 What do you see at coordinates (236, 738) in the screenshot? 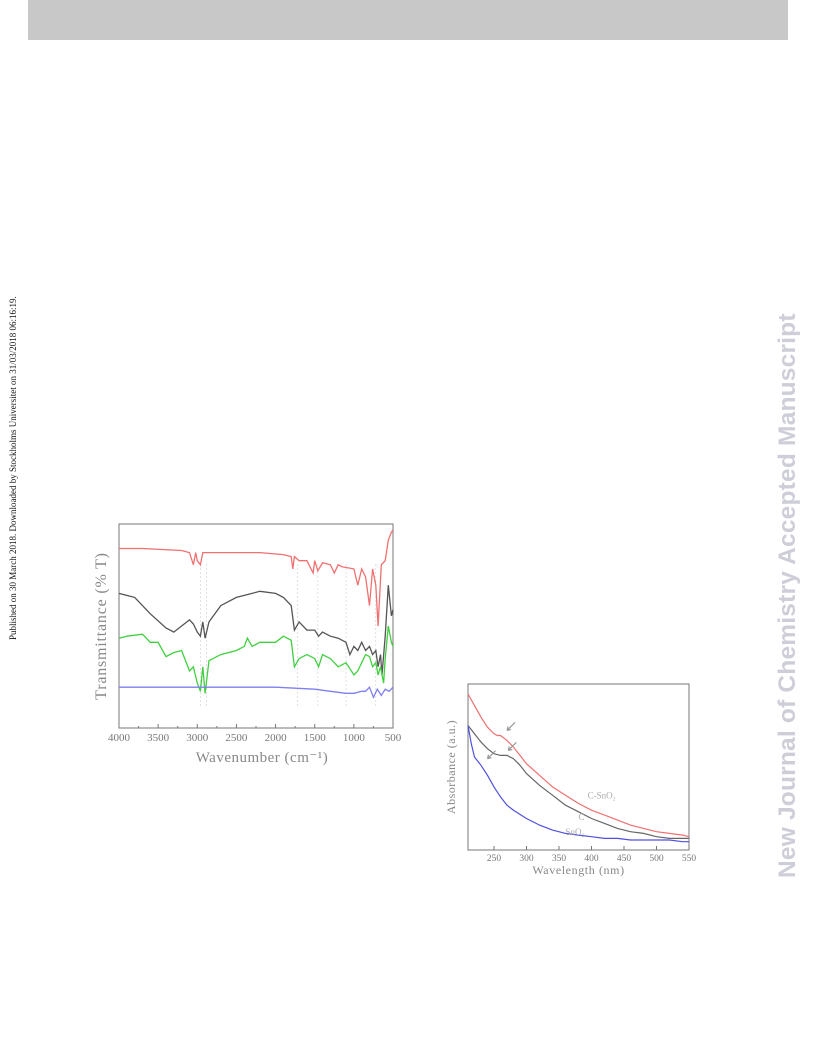
I see `x-tick-label: 2500` at bounding box center [236, 738].